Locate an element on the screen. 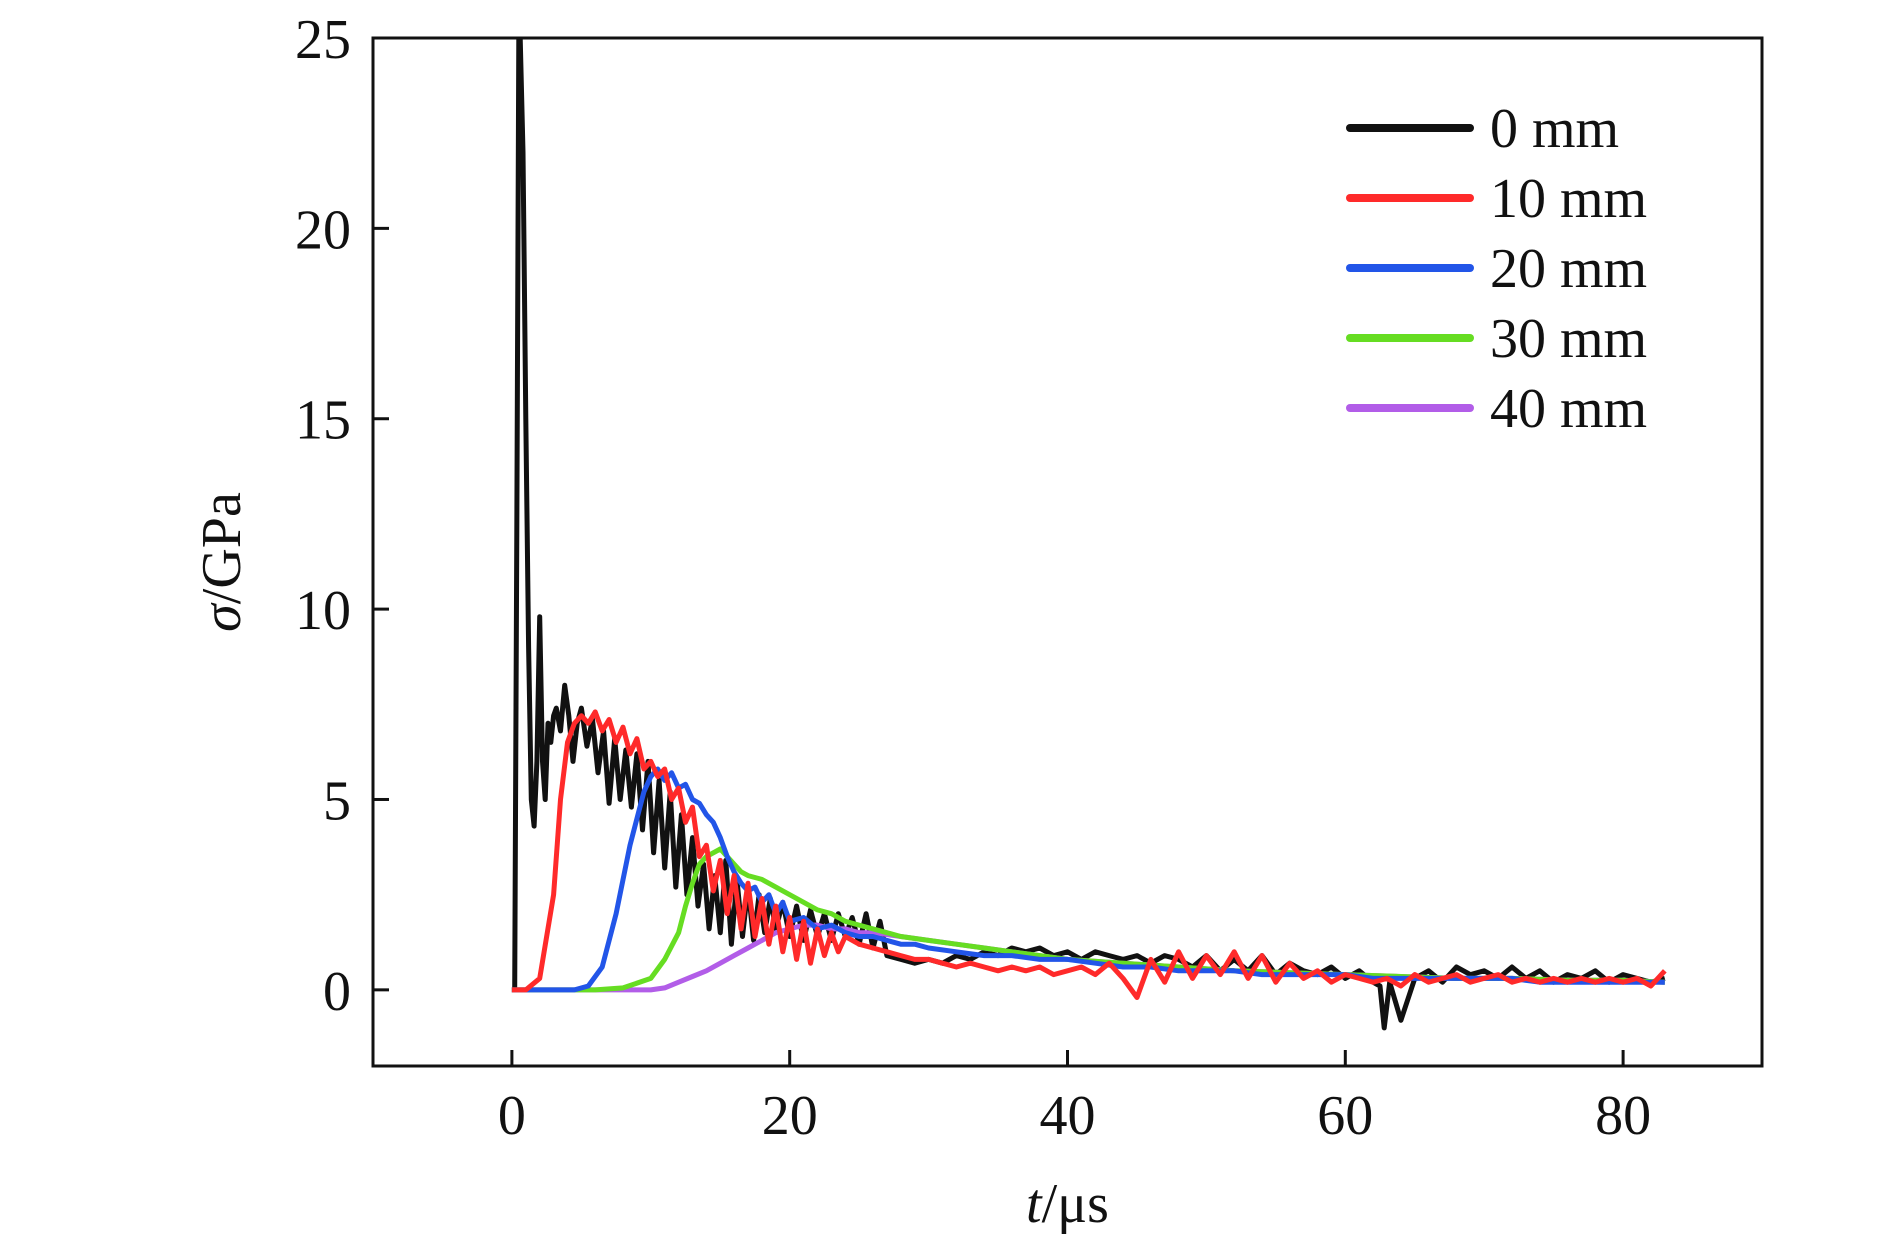 Image resolution: width=1890 pixels, height=1246 pixels. y-tick-label: 0 is located at coordinates (337, 992).